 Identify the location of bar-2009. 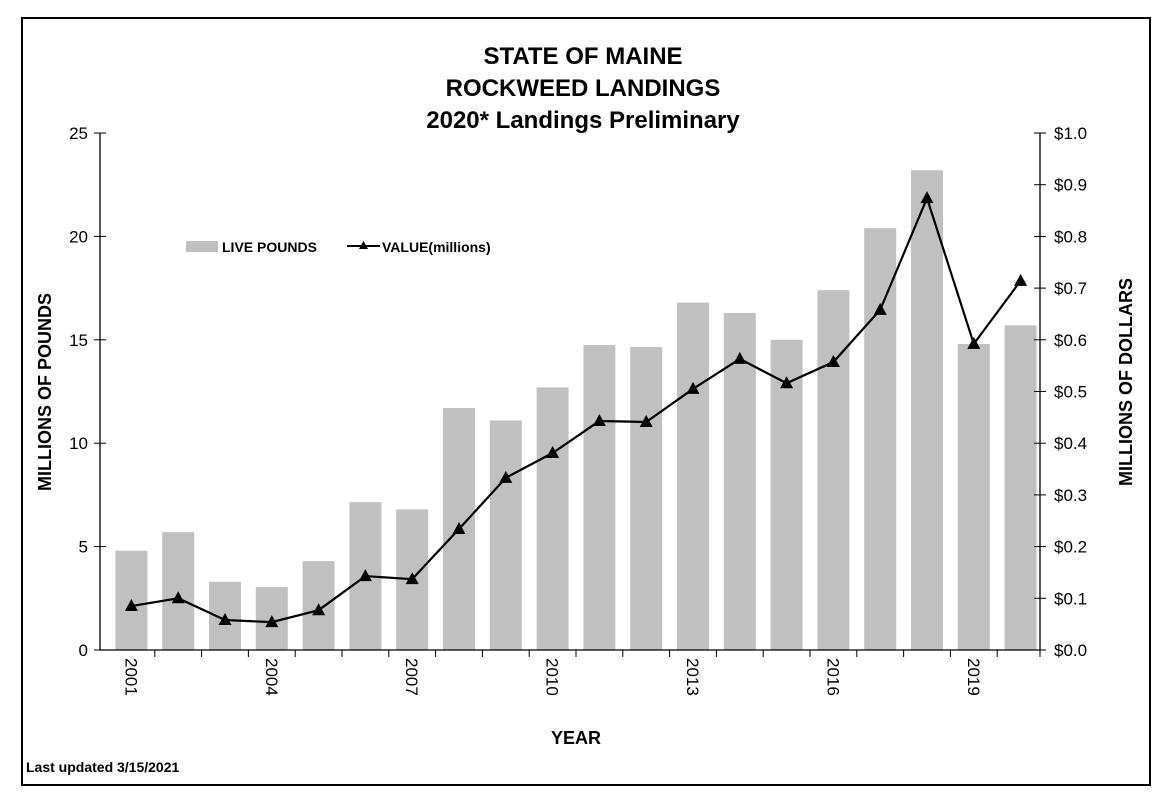
(505, 535).